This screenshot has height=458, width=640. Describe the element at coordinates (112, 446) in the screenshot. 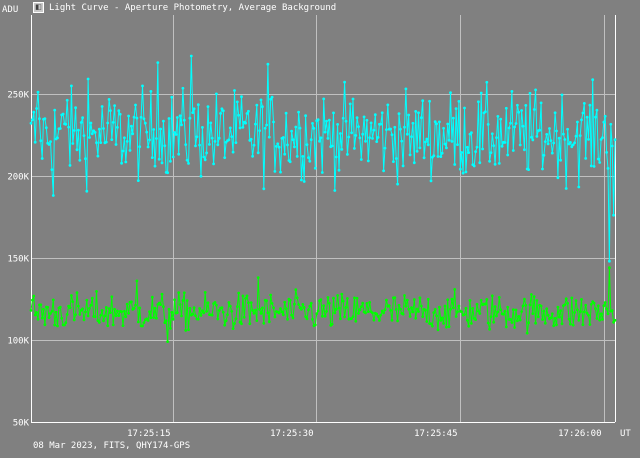

I see `observation-info: 08 Mar 2023, FITS, QHY174-GPS` at that location.